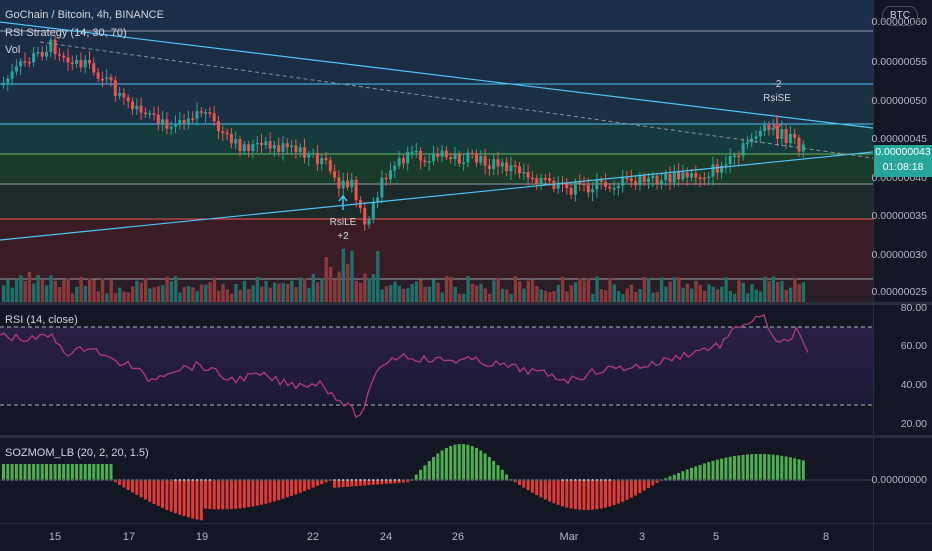 This screenshot has height=551, width=932. I want to click on momentum-scale: 0.00000000, so click(902, 480).